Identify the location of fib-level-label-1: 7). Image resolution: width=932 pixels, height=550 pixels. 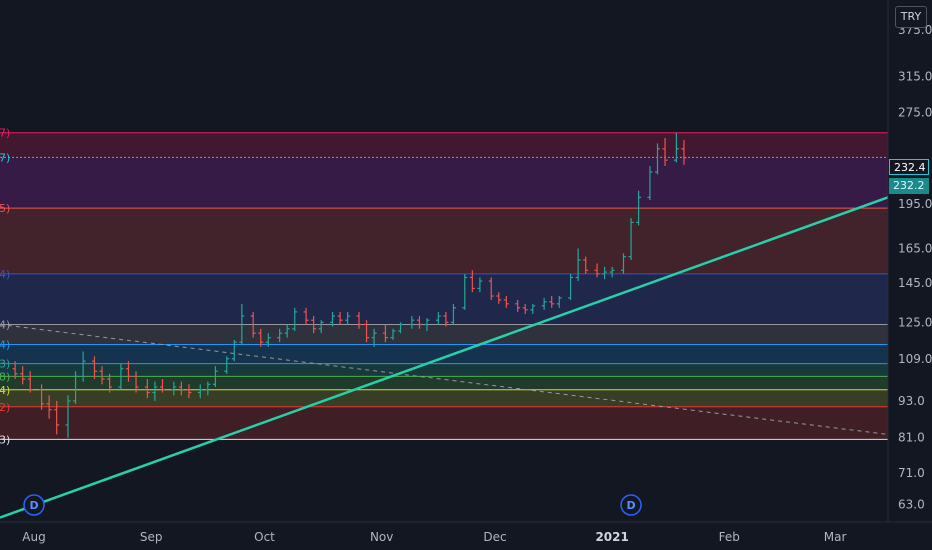
(5, 157).